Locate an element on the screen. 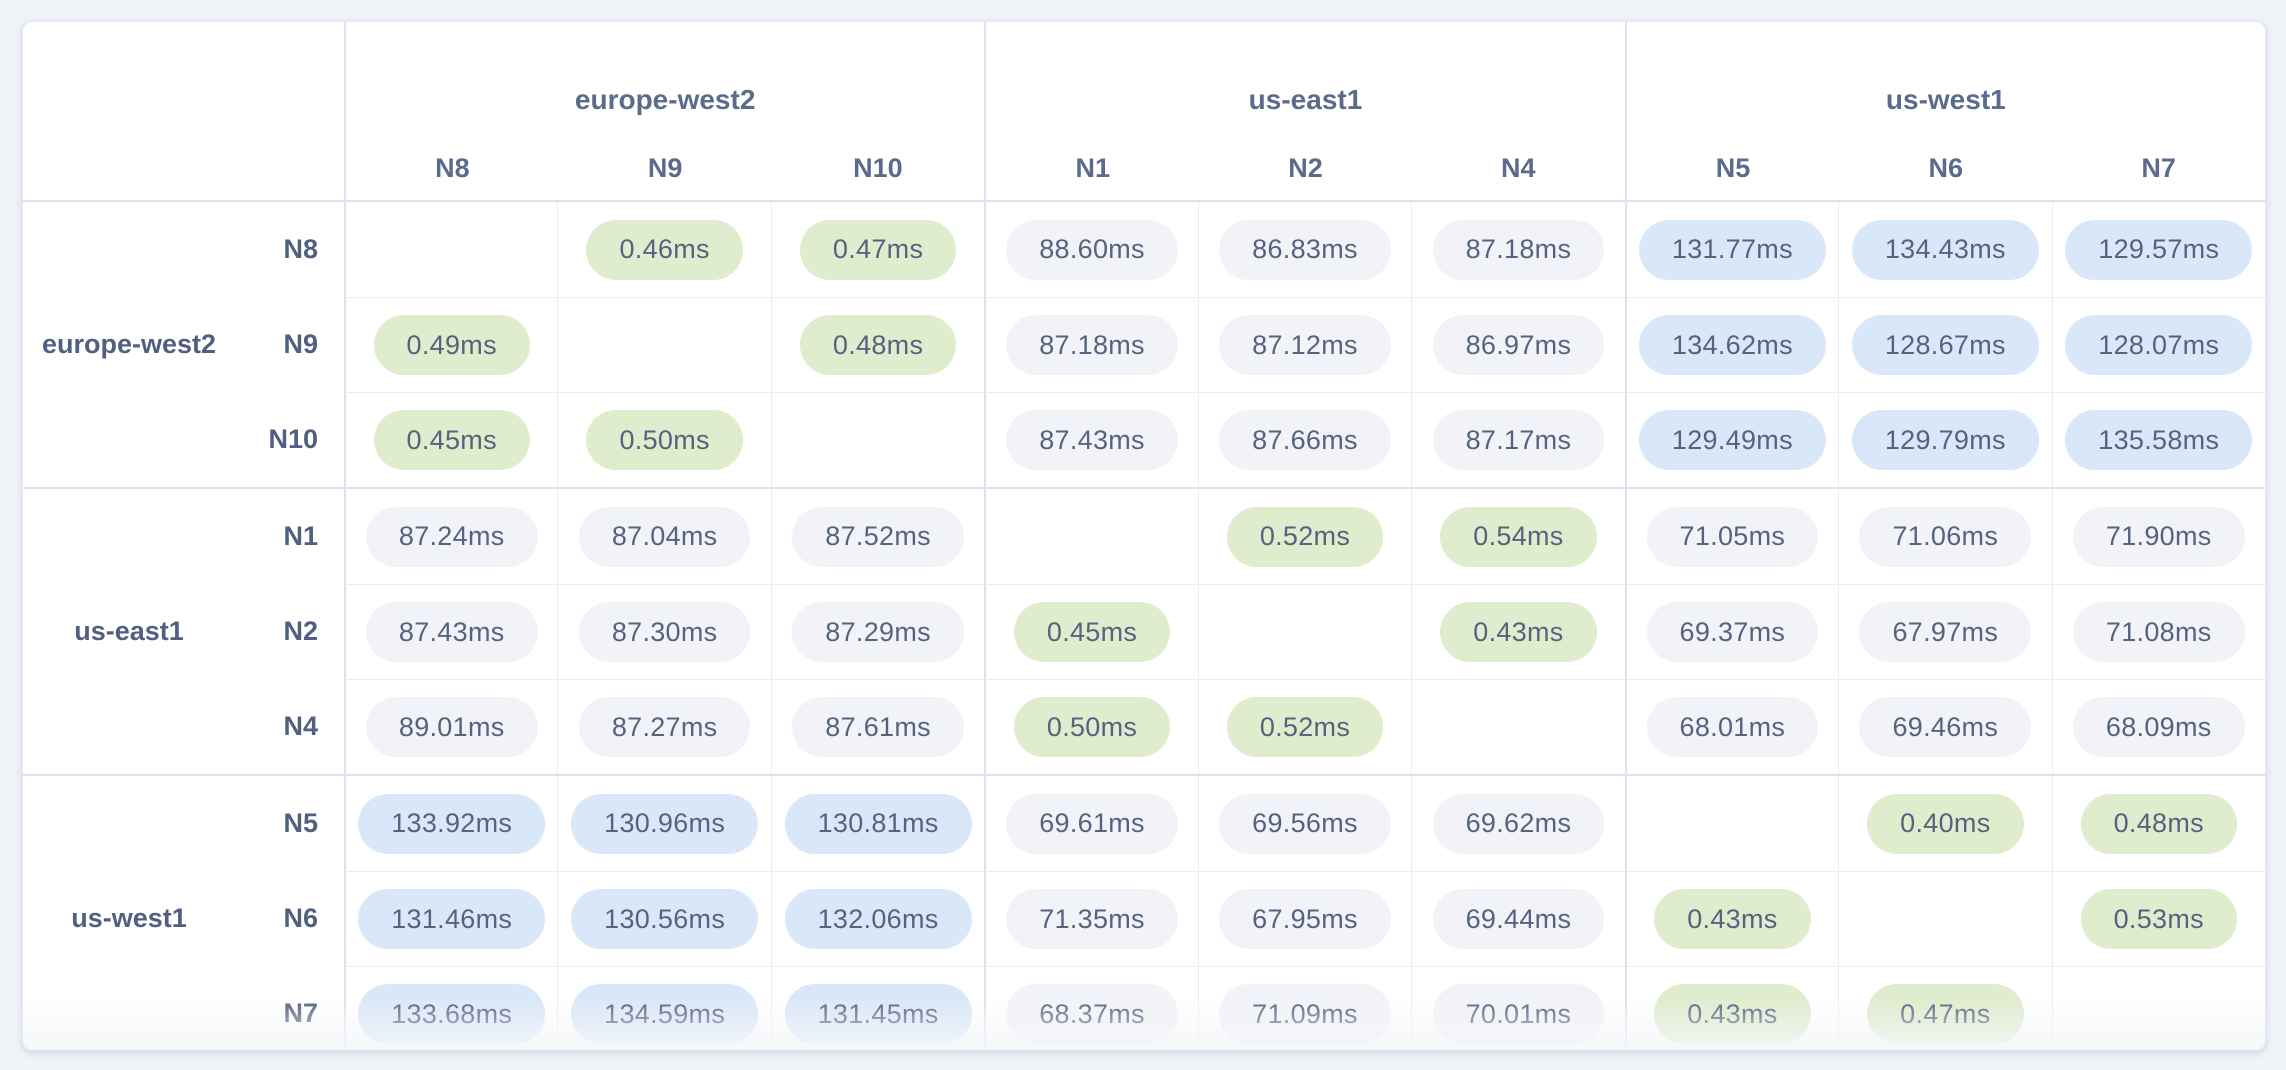  latency-pill: 68.01ms is located at coordinates (1732, 727).